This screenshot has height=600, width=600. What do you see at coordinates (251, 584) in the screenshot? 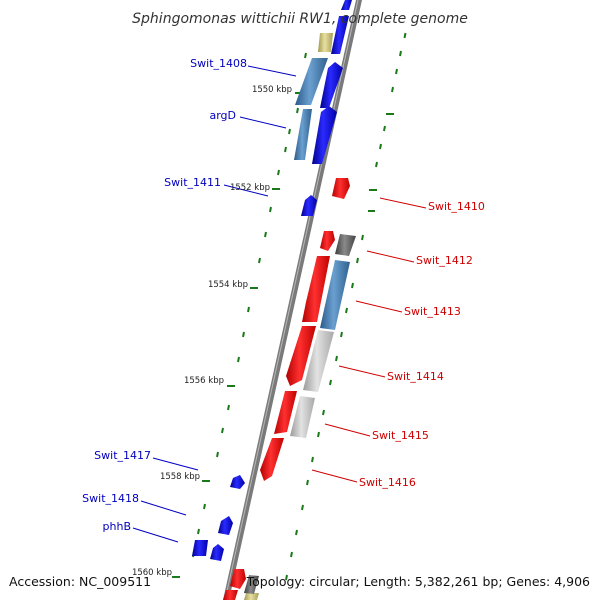
I see `gene-bottom-dark` at bounding box center [251, 584].